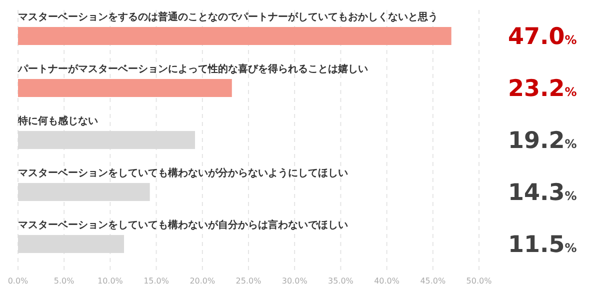 The width and height of the screenshot is (600, 294). I want to click on x-tick-label: 45.0%, so click(433, 281).